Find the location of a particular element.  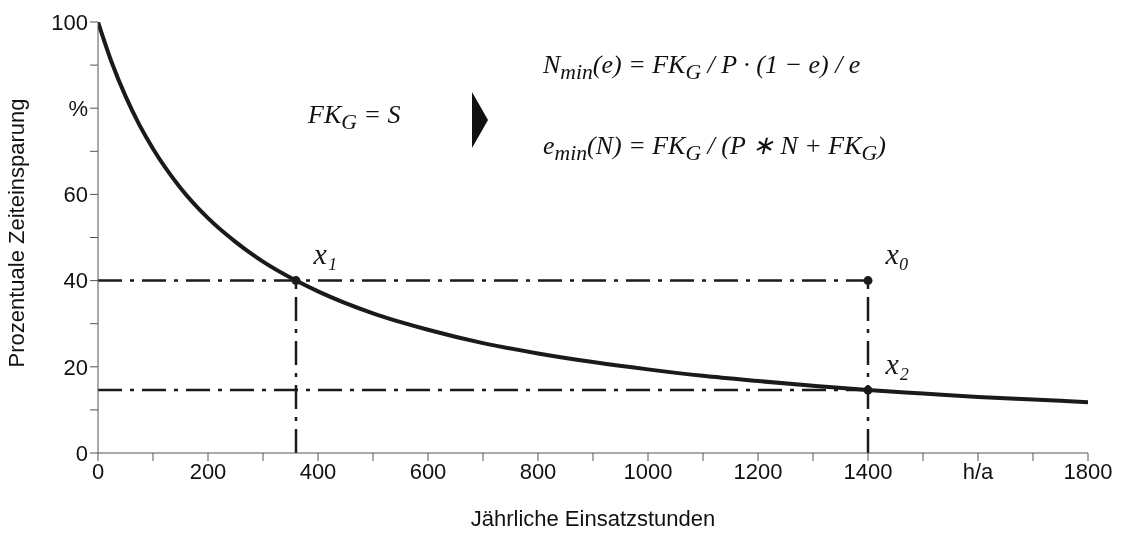

x-axis-title: Jährliche Einsatzstunden is located at coordinates (593, 518).